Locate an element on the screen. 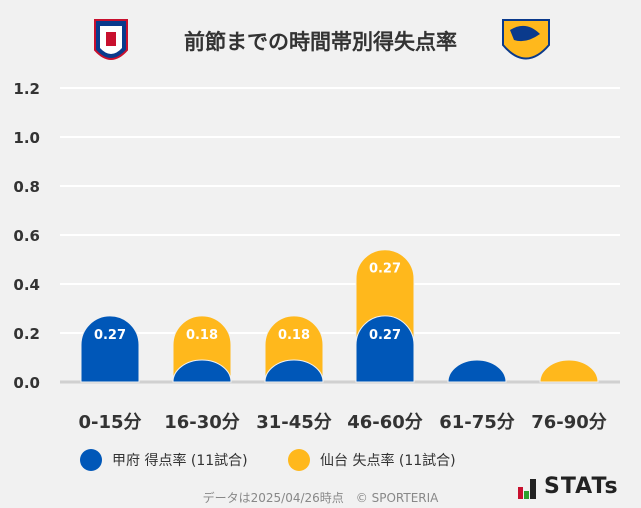  chart-title: 前節までの時間帯別得失点率 is located at coordinates (320, 42).